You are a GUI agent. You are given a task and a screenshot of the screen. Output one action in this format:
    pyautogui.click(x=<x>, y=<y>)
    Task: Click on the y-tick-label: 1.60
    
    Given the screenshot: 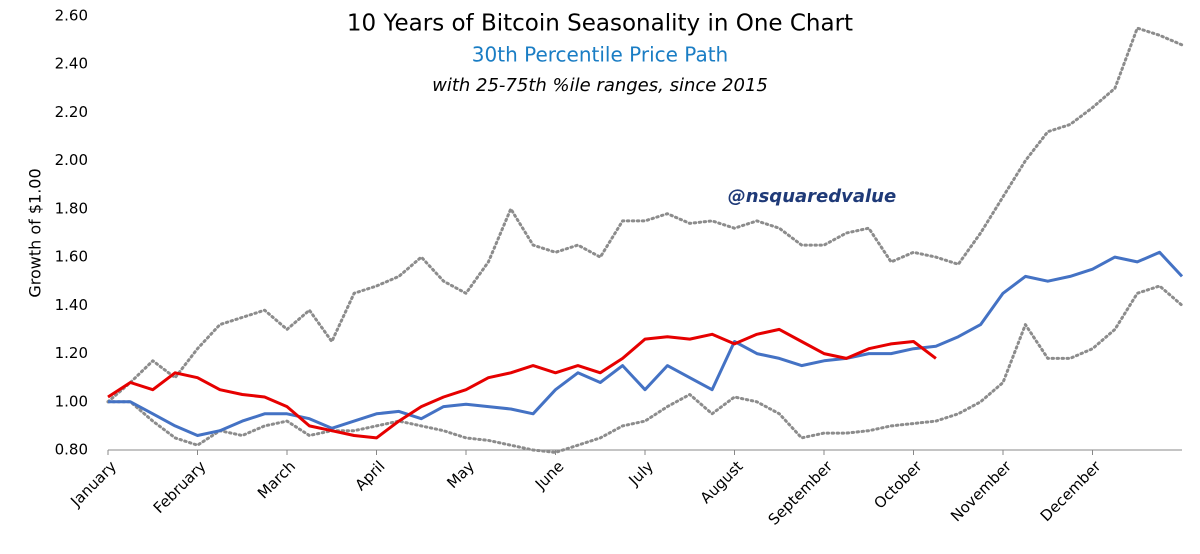 What is the action you would take?
    pyautogui.click(x=71, y=257)
    